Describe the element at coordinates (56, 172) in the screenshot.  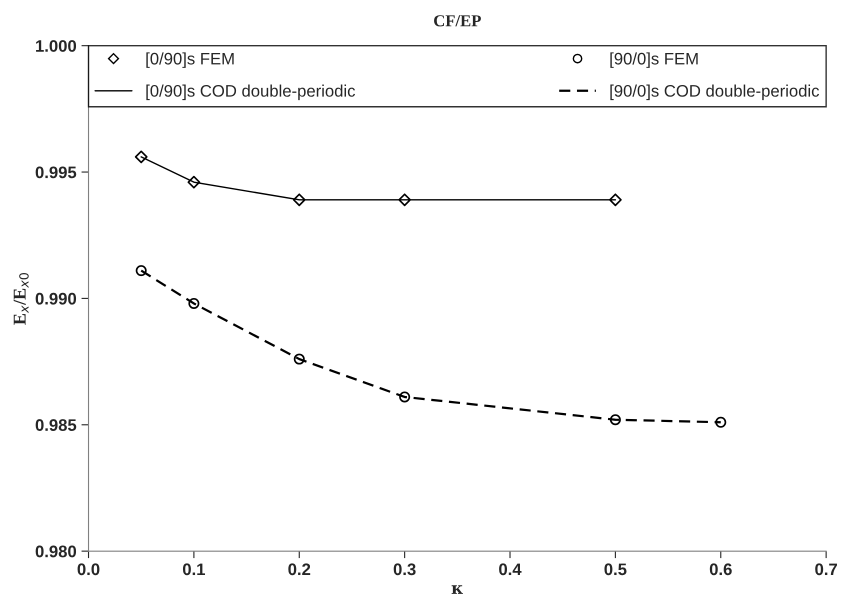
I see `y-tick-label: 0.995` at that location.